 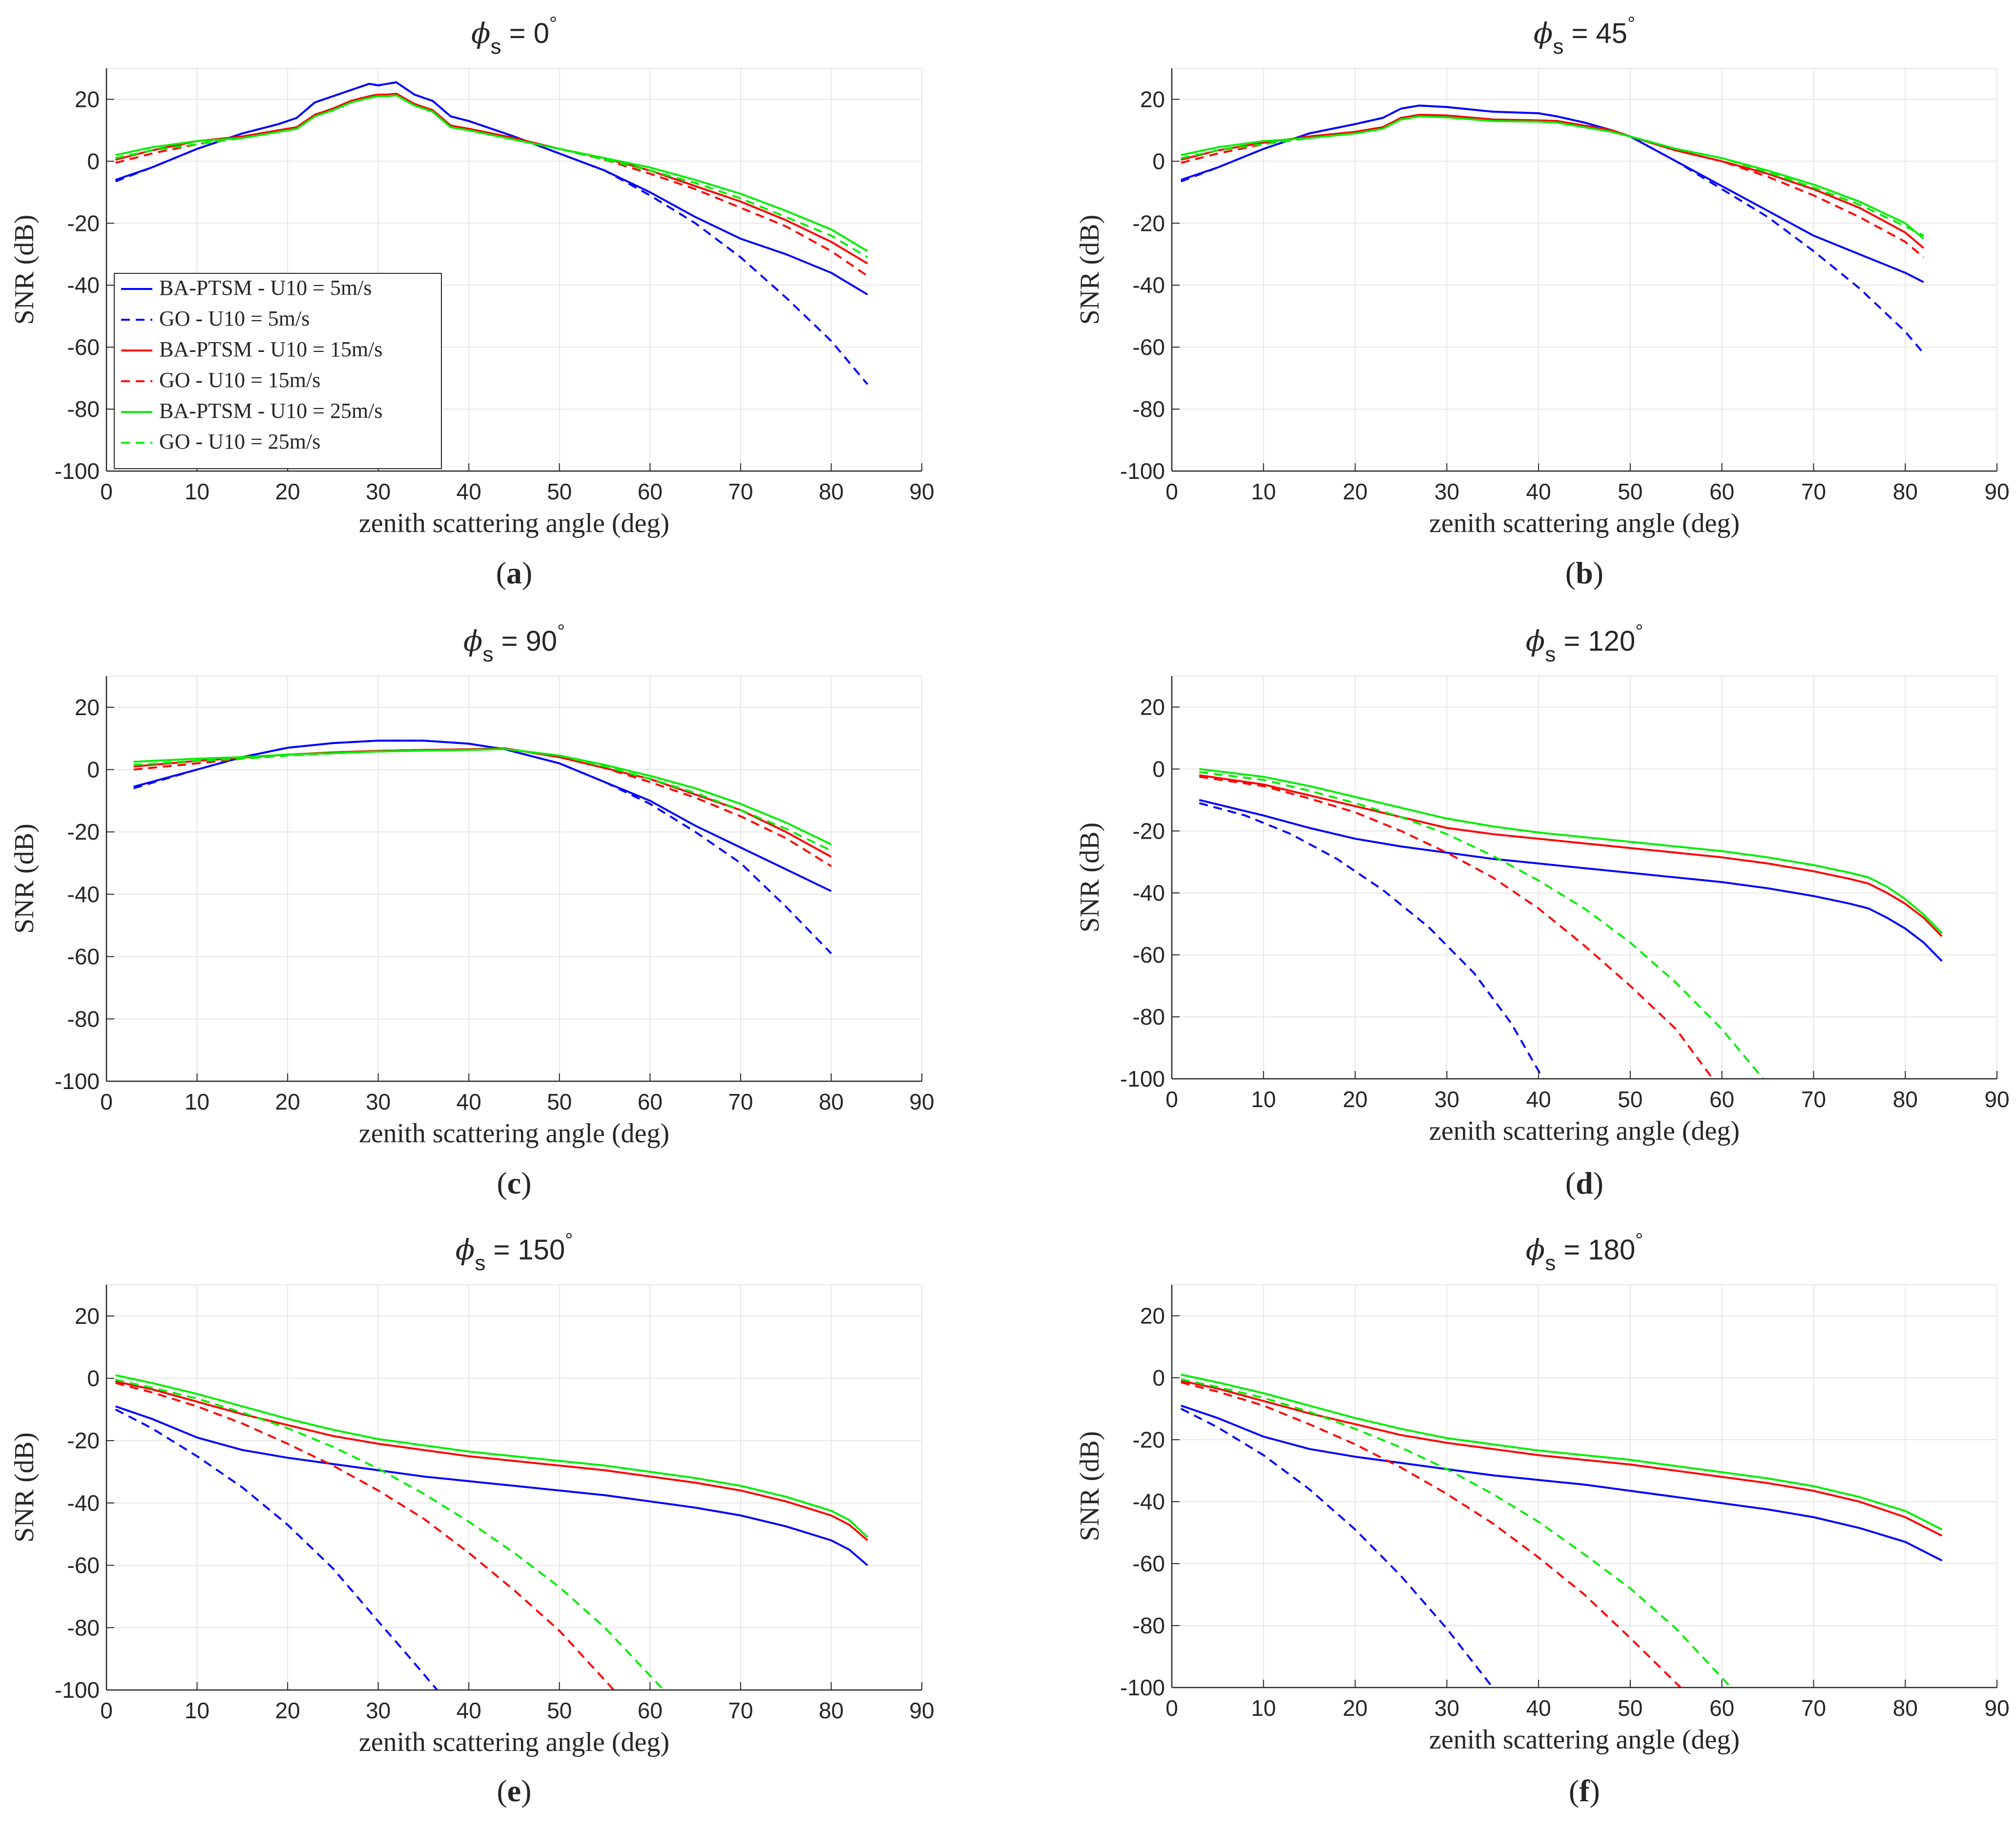 I want to click on legend-entry: GO - U10 = 25m/s, so click(x=240, y=442).